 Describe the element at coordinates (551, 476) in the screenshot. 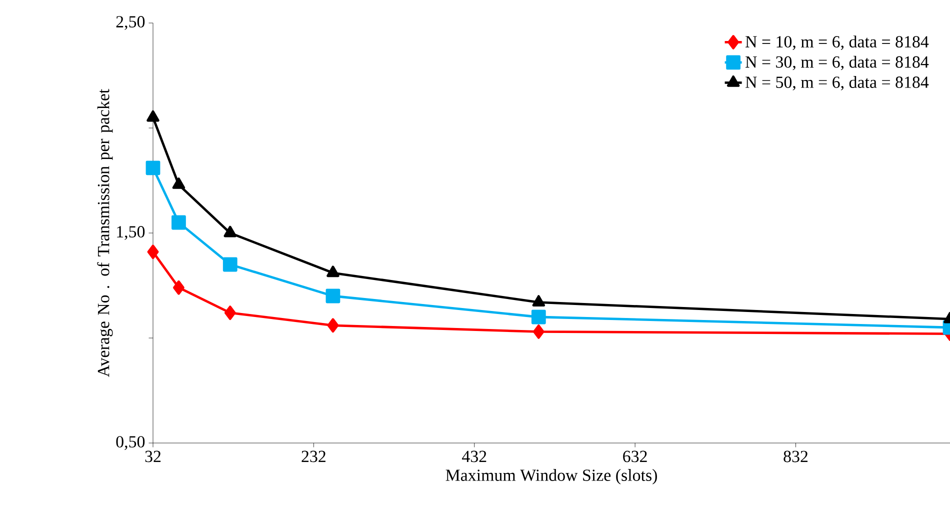

I see `x-axis-title: Maximum Window Size (slots)` at that location.